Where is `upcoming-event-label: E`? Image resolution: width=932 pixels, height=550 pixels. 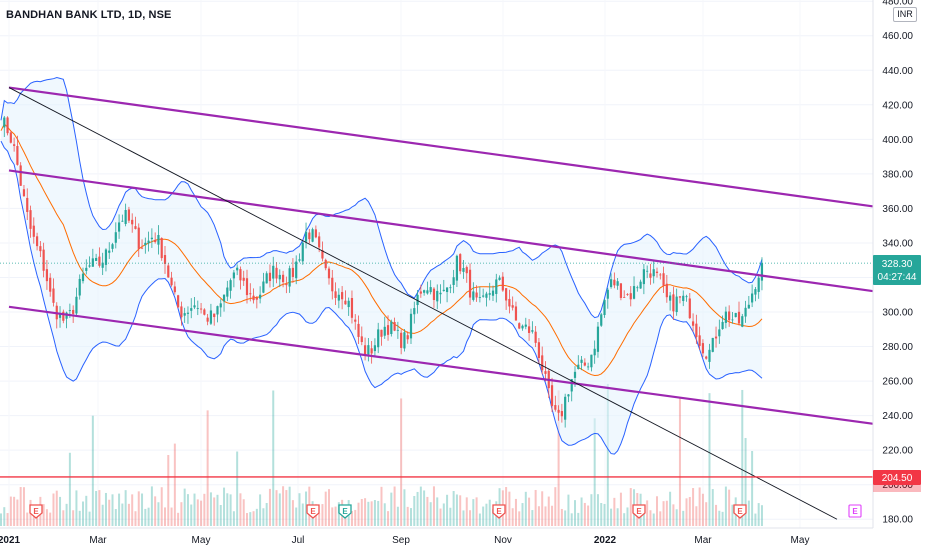 upcoming-event-label: E is located at coordinates (855, 511).